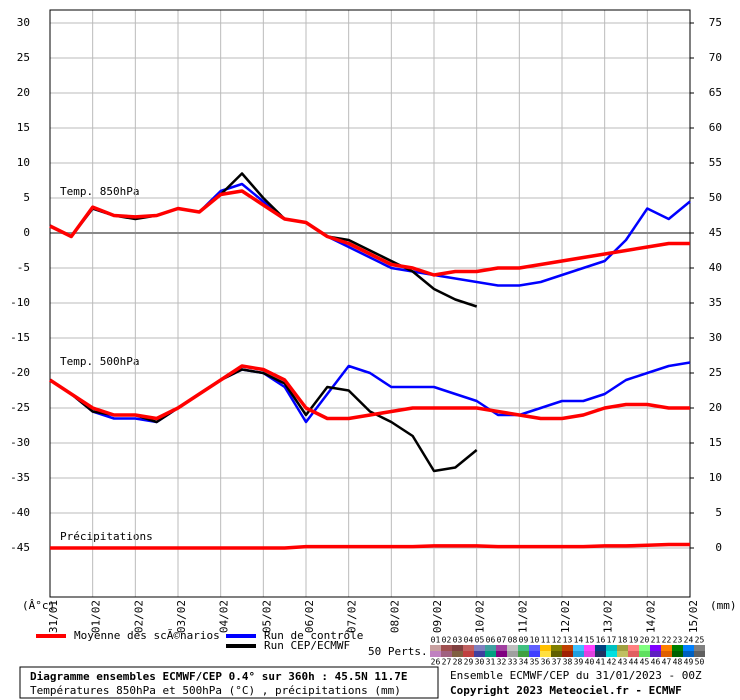  I want to click on perts-label: 50 Perts., so click(398, 651).